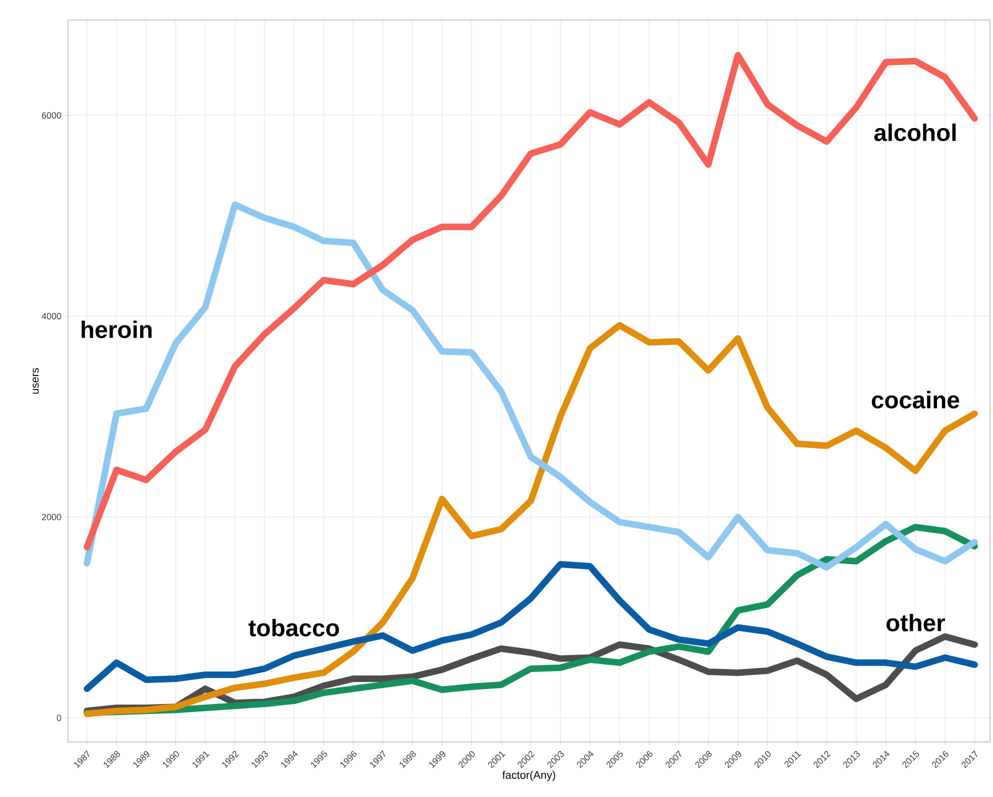 Image resolution: width=993 pixels, height=797 pixels. Describe the element at coordinates (52, 115) in the screenshot. I see `y-tick-label: 6000` at that location.